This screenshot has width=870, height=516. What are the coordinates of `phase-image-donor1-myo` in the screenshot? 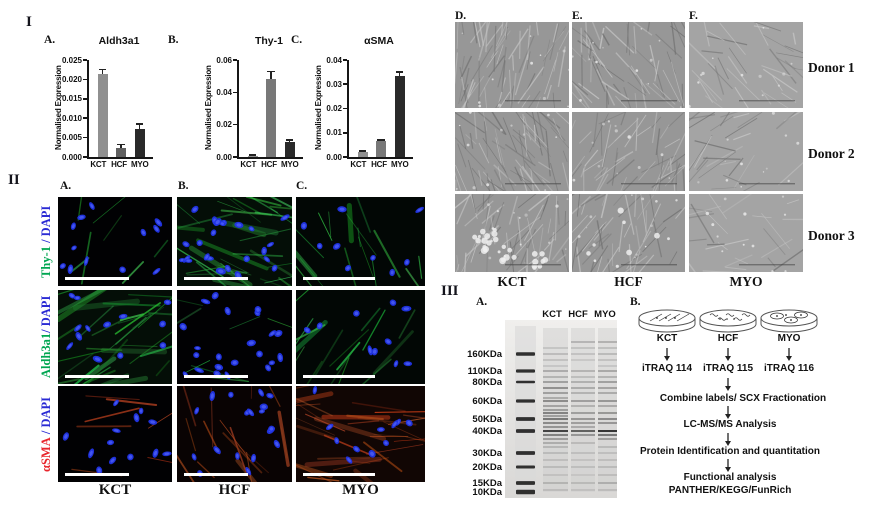 It's located at (750, 60).